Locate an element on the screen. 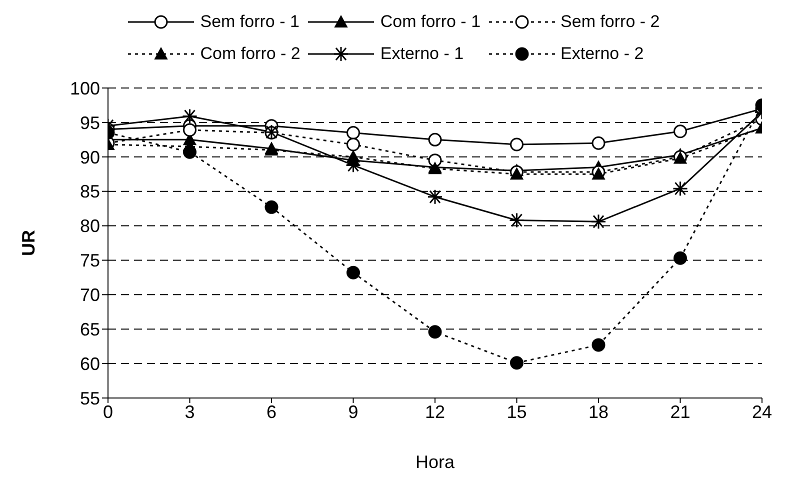 This screenshot has width=786, height=496. y-tick-label: 80 is located at coordinates (90, 226).